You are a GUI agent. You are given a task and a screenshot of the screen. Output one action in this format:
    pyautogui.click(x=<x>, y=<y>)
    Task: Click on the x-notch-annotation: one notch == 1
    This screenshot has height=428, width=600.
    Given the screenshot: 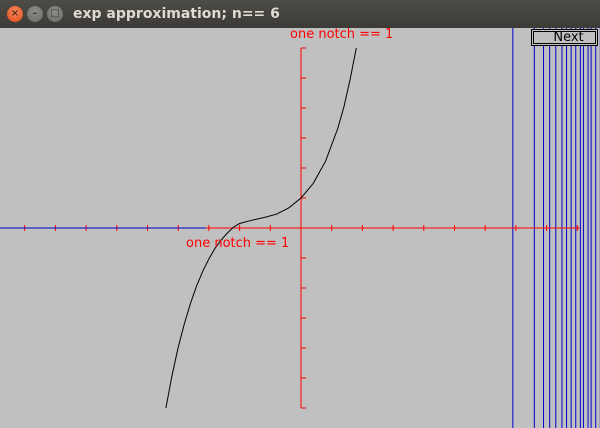 What is the action you would take?
    pyautogui.click(x=237, y=243)
    